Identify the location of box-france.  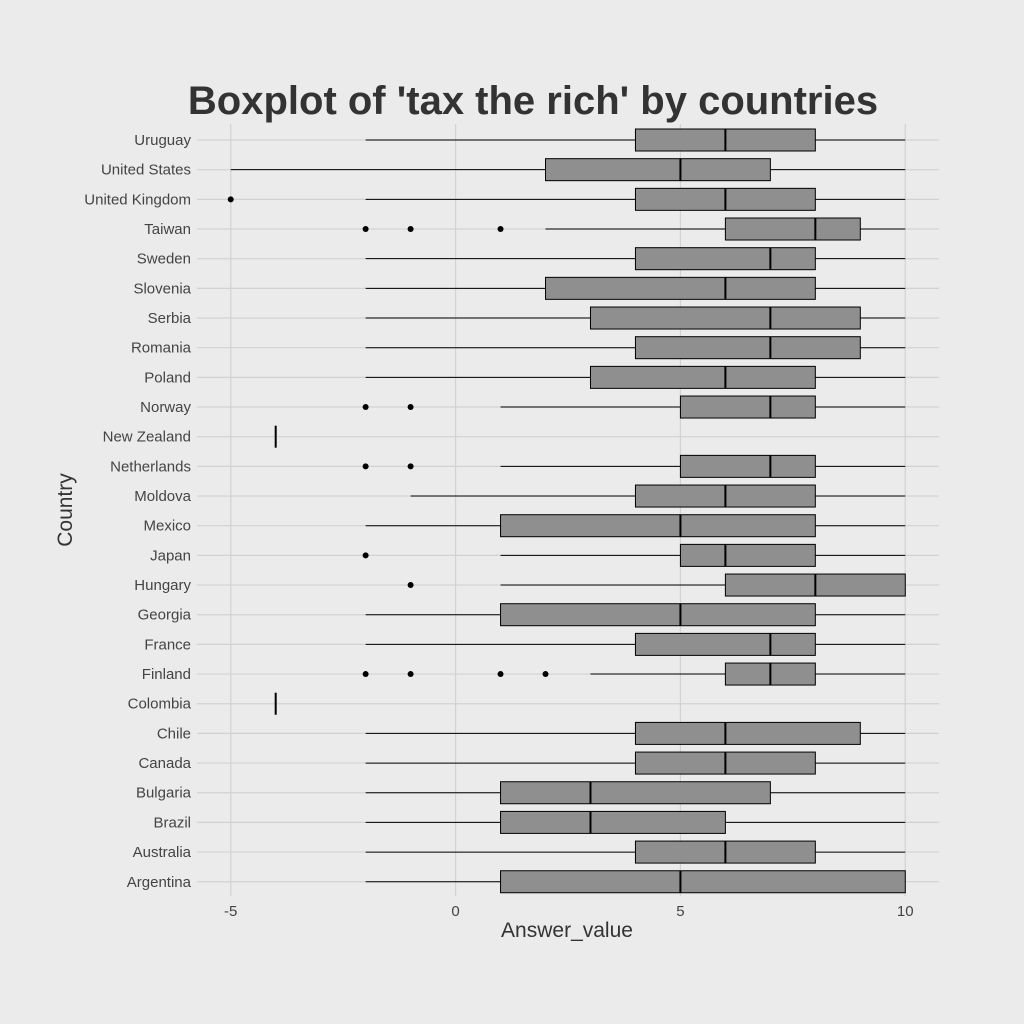
(635, 644).